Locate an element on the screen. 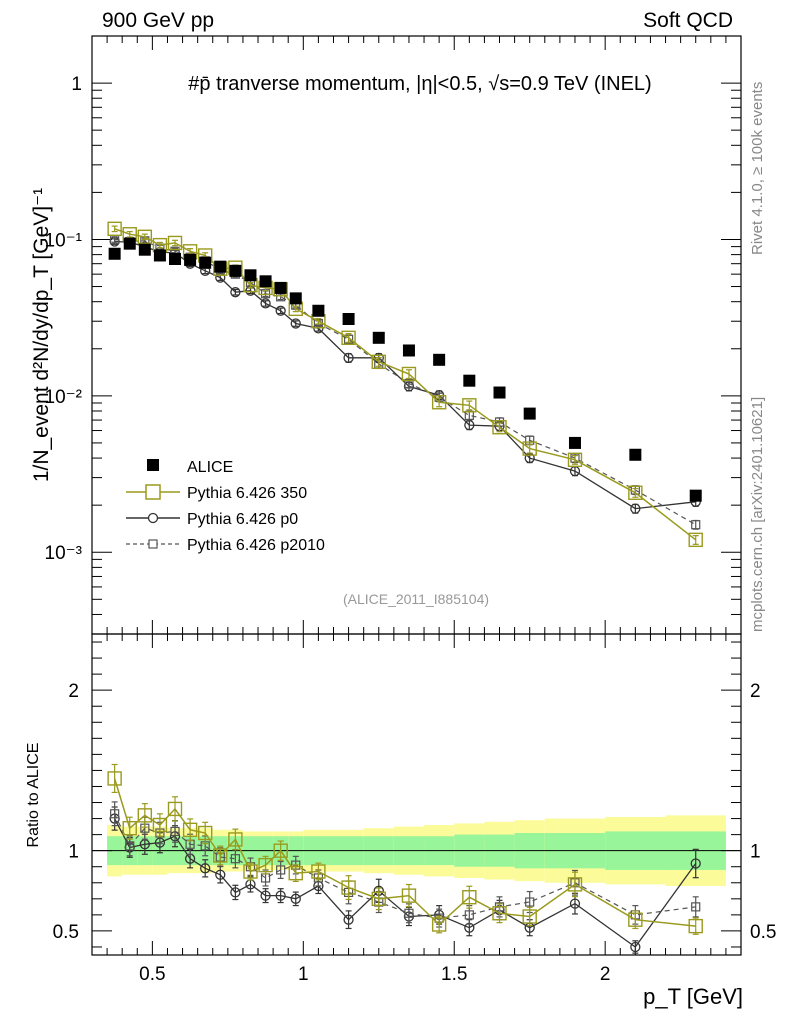 Image resolution: width=786 pixels, height=1024 pixels. rivet-version-label: Rivet 4.1.0, ≥ 100k events is located at coordinates (757, 168).